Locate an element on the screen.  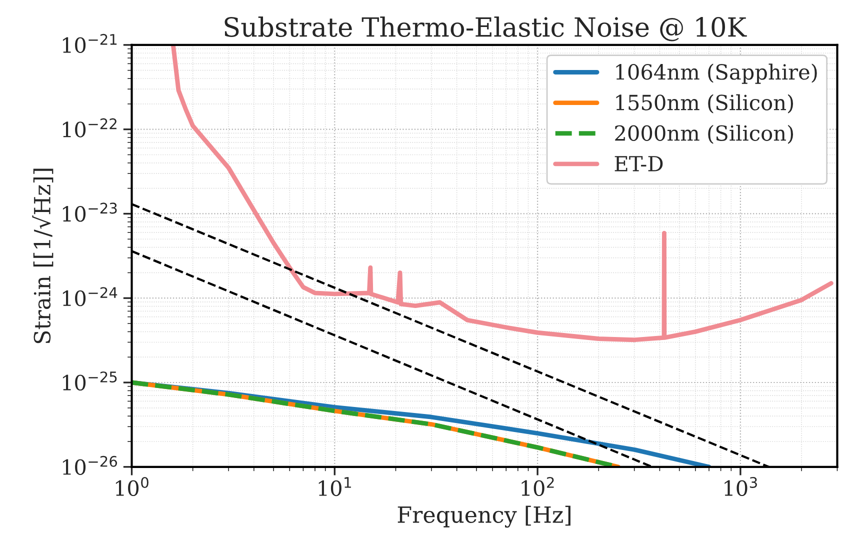
legend-label: 1550nm (Silicon) is located at coordinates (705, 104).